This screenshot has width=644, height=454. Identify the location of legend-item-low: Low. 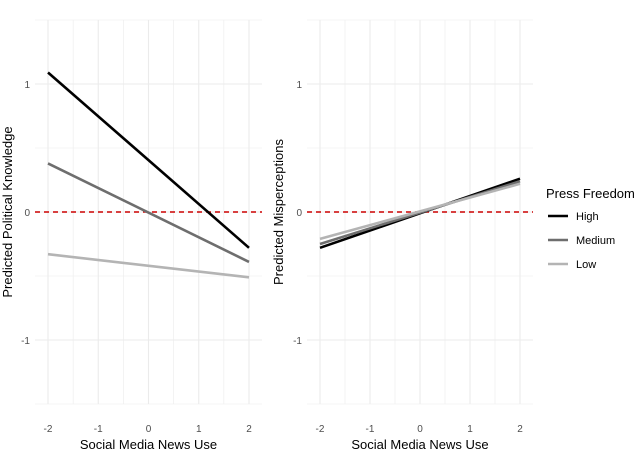
(572, 265).